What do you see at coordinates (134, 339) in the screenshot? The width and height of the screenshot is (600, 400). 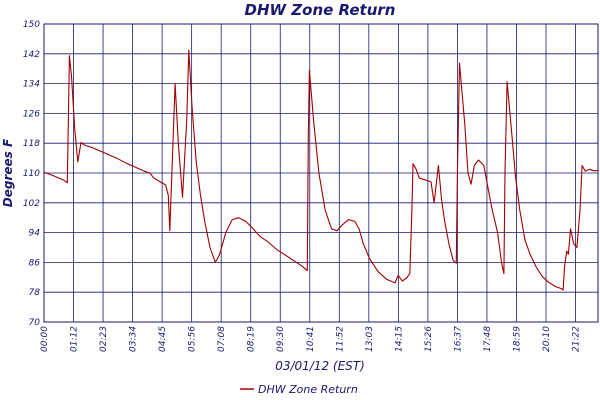 I see `x-tick-label: 03:34` at bounding box center [134, 339].